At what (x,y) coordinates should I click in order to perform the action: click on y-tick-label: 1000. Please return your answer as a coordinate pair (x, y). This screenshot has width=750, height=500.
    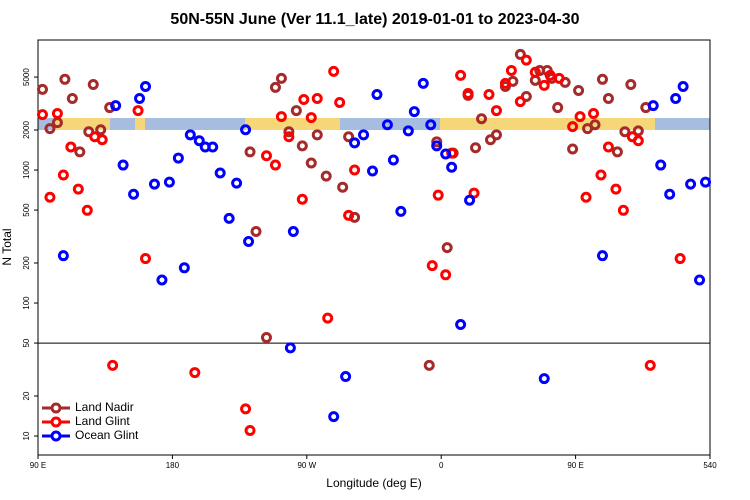
    Looking at the image, I should click on (26, 170).